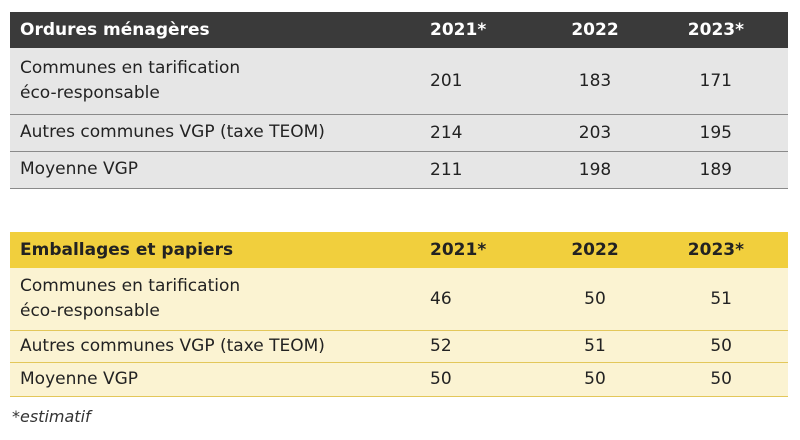  Describe the element at coordinates (595, 80) in the screenshot. I see `cell-value: 183` at that location.